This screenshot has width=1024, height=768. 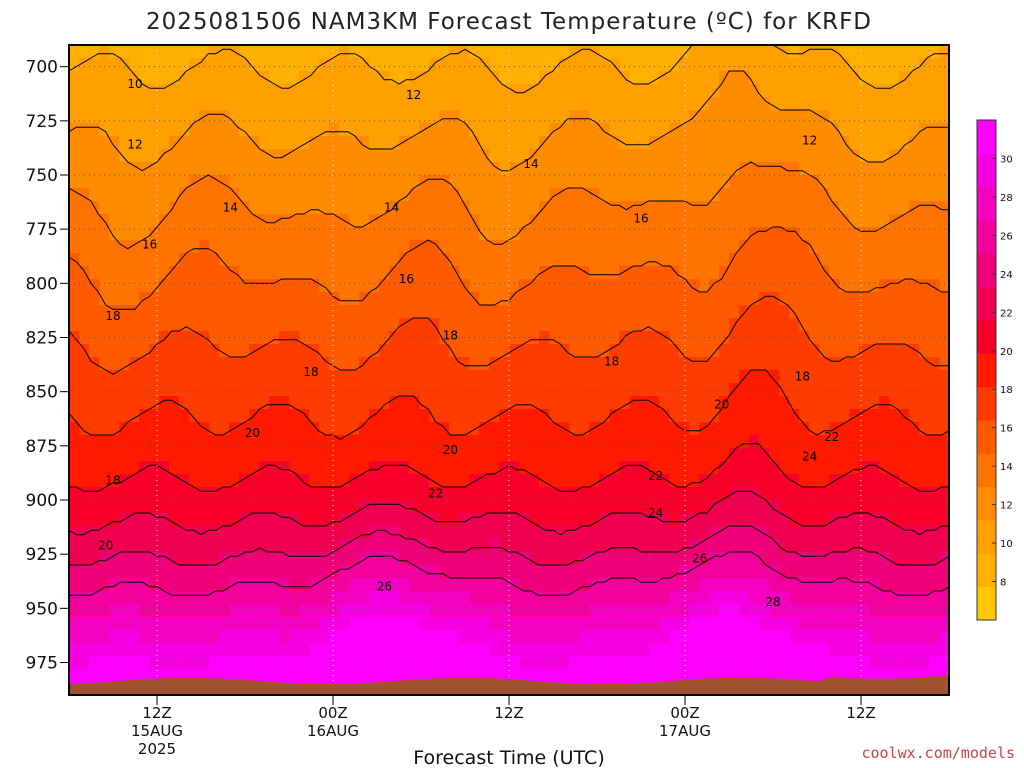 What do you see at coordinates (938, 753) in the screenshot?
I see `credit-link: coolwx.com/models` at bounding box center [938, 753].